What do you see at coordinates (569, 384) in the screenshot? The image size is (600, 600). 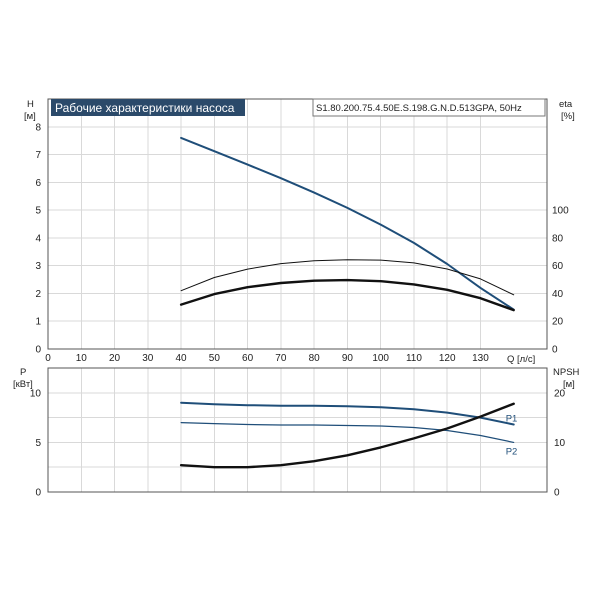 I see `npsh-axis-unit: [м]` at bounding box center [569, 384].